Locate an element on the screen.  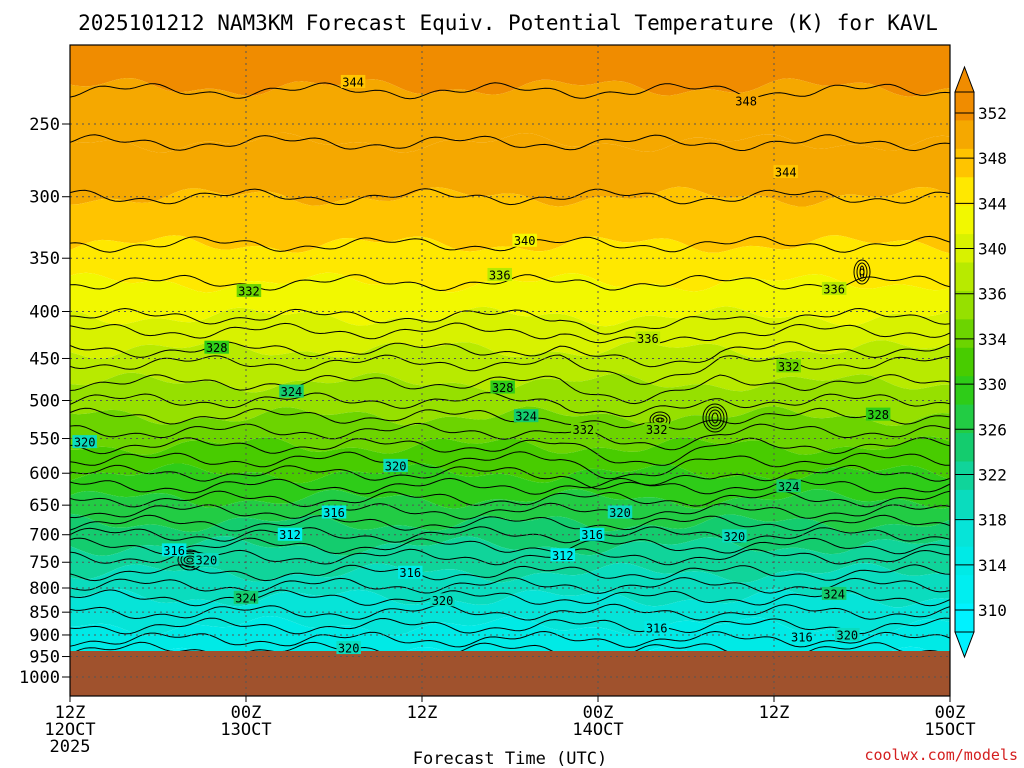
x-tick-label: 12OCT is located at coordinates (69, 730).